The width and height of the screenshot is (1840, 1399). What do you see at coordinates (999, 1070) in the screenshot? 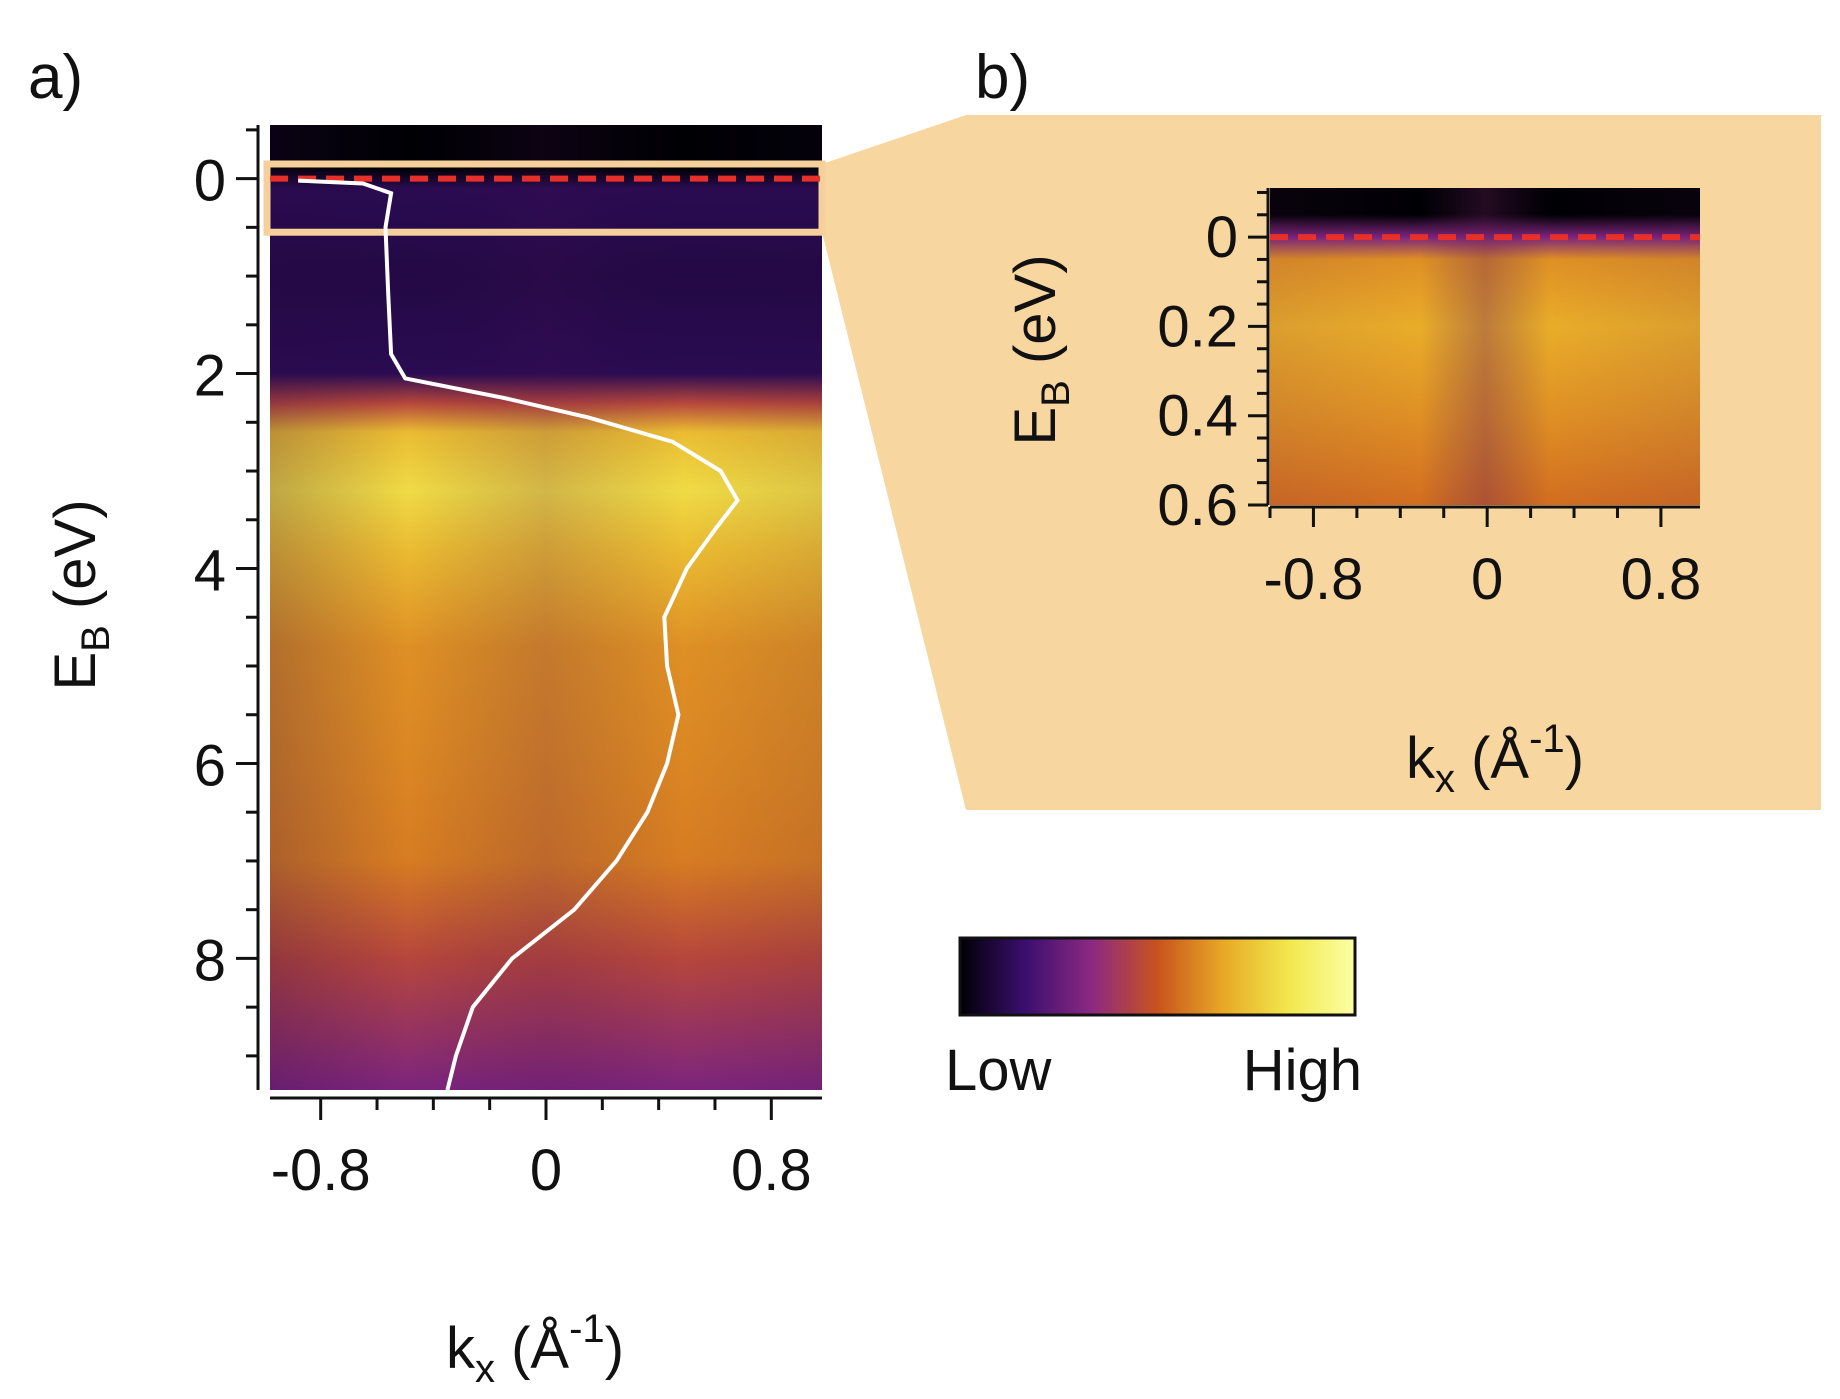
I see `colorbar-low-label: Low` at bounding box center [999, 1070].